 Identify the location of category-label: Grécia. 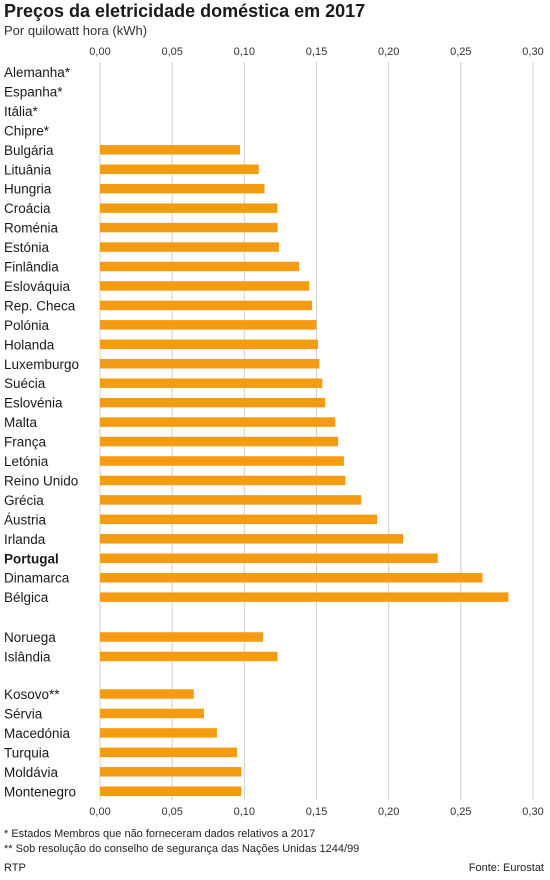
(24, 500).